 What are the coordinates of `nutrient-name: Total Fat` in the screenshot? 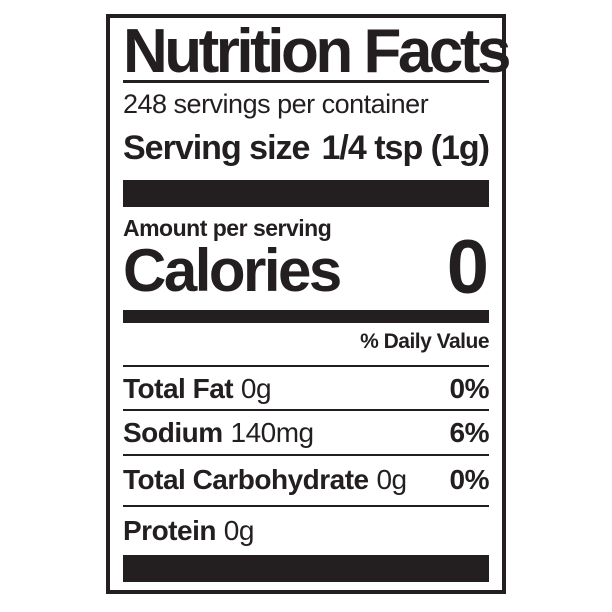 It's located at (178, 388).